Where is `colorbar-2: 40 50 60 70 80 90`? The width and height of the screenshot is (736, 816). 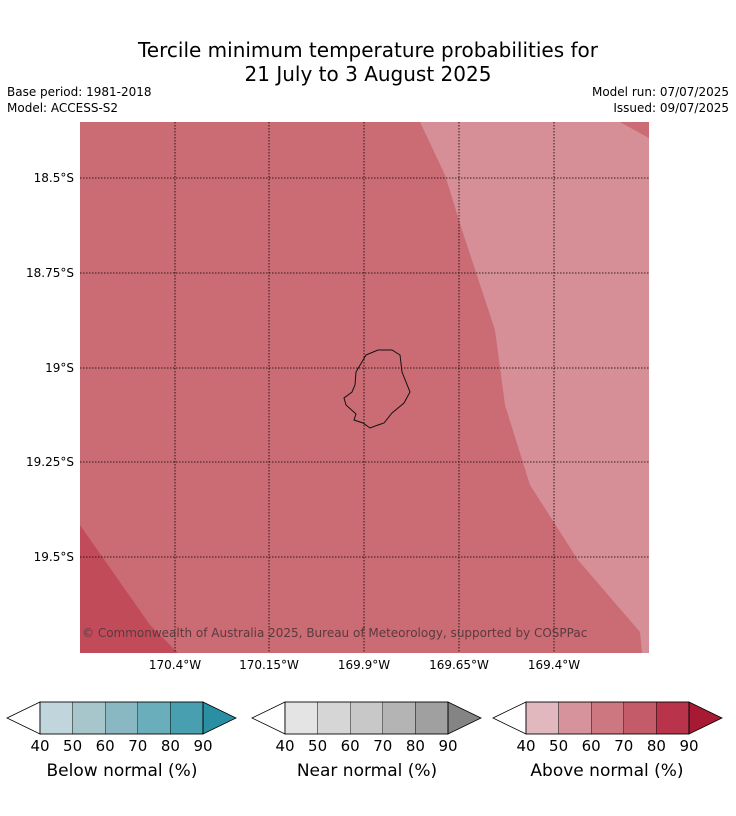
colorbar-2: 40 50 60 70 80 90 is located at coordinates (607, 728).